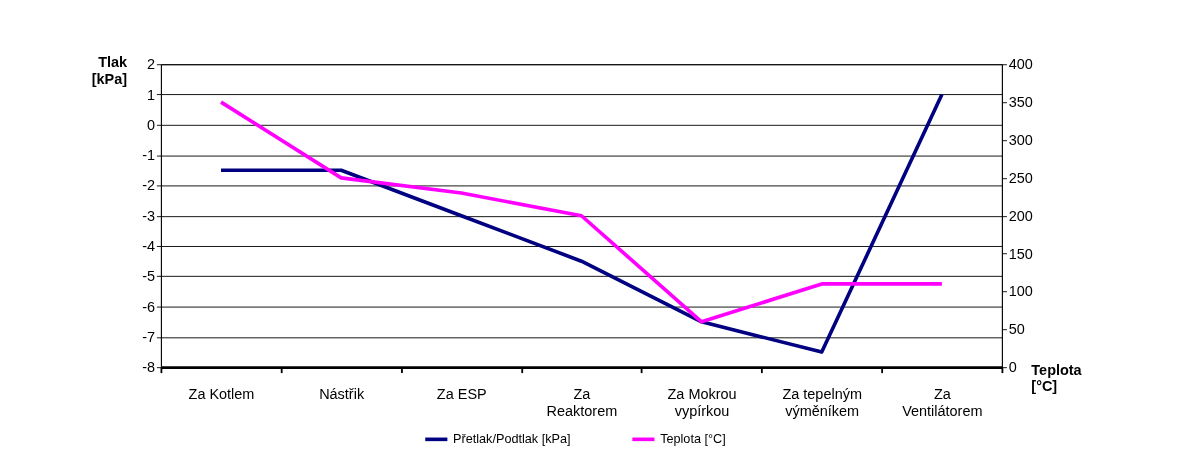  I want to click on y-axis-title: Tlak [kPa], so click(110, 70).